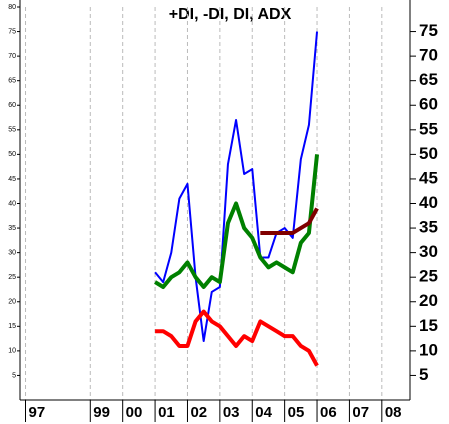  What do you see at coordinates (263, 412) in the screenshot?
I see `x-tick-label: 04` at bounding box center [263, 412].